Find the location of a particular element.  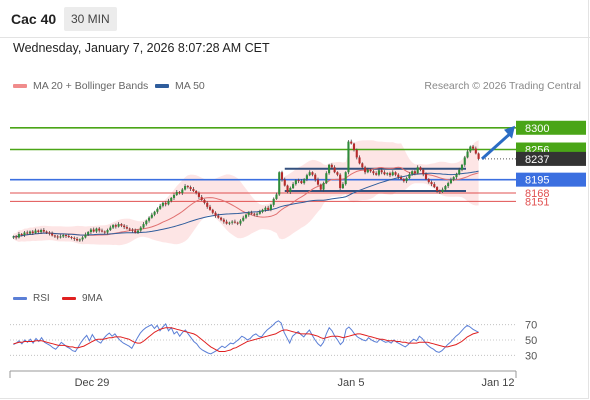

instrument-title: Cac 40 is located at coordinates (34, 19).